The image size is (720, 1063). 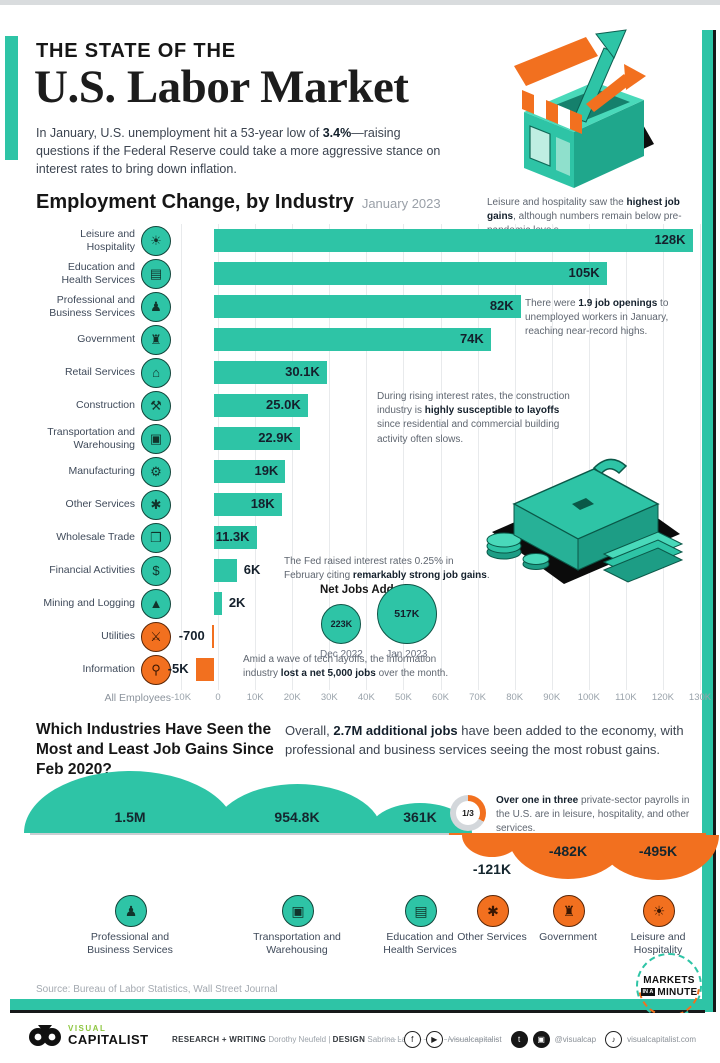 What do you see at coordinates (156, 372) in the screenshot?
I see `shopping-bag-icon: ⌂` at bounding box center [156, 372].